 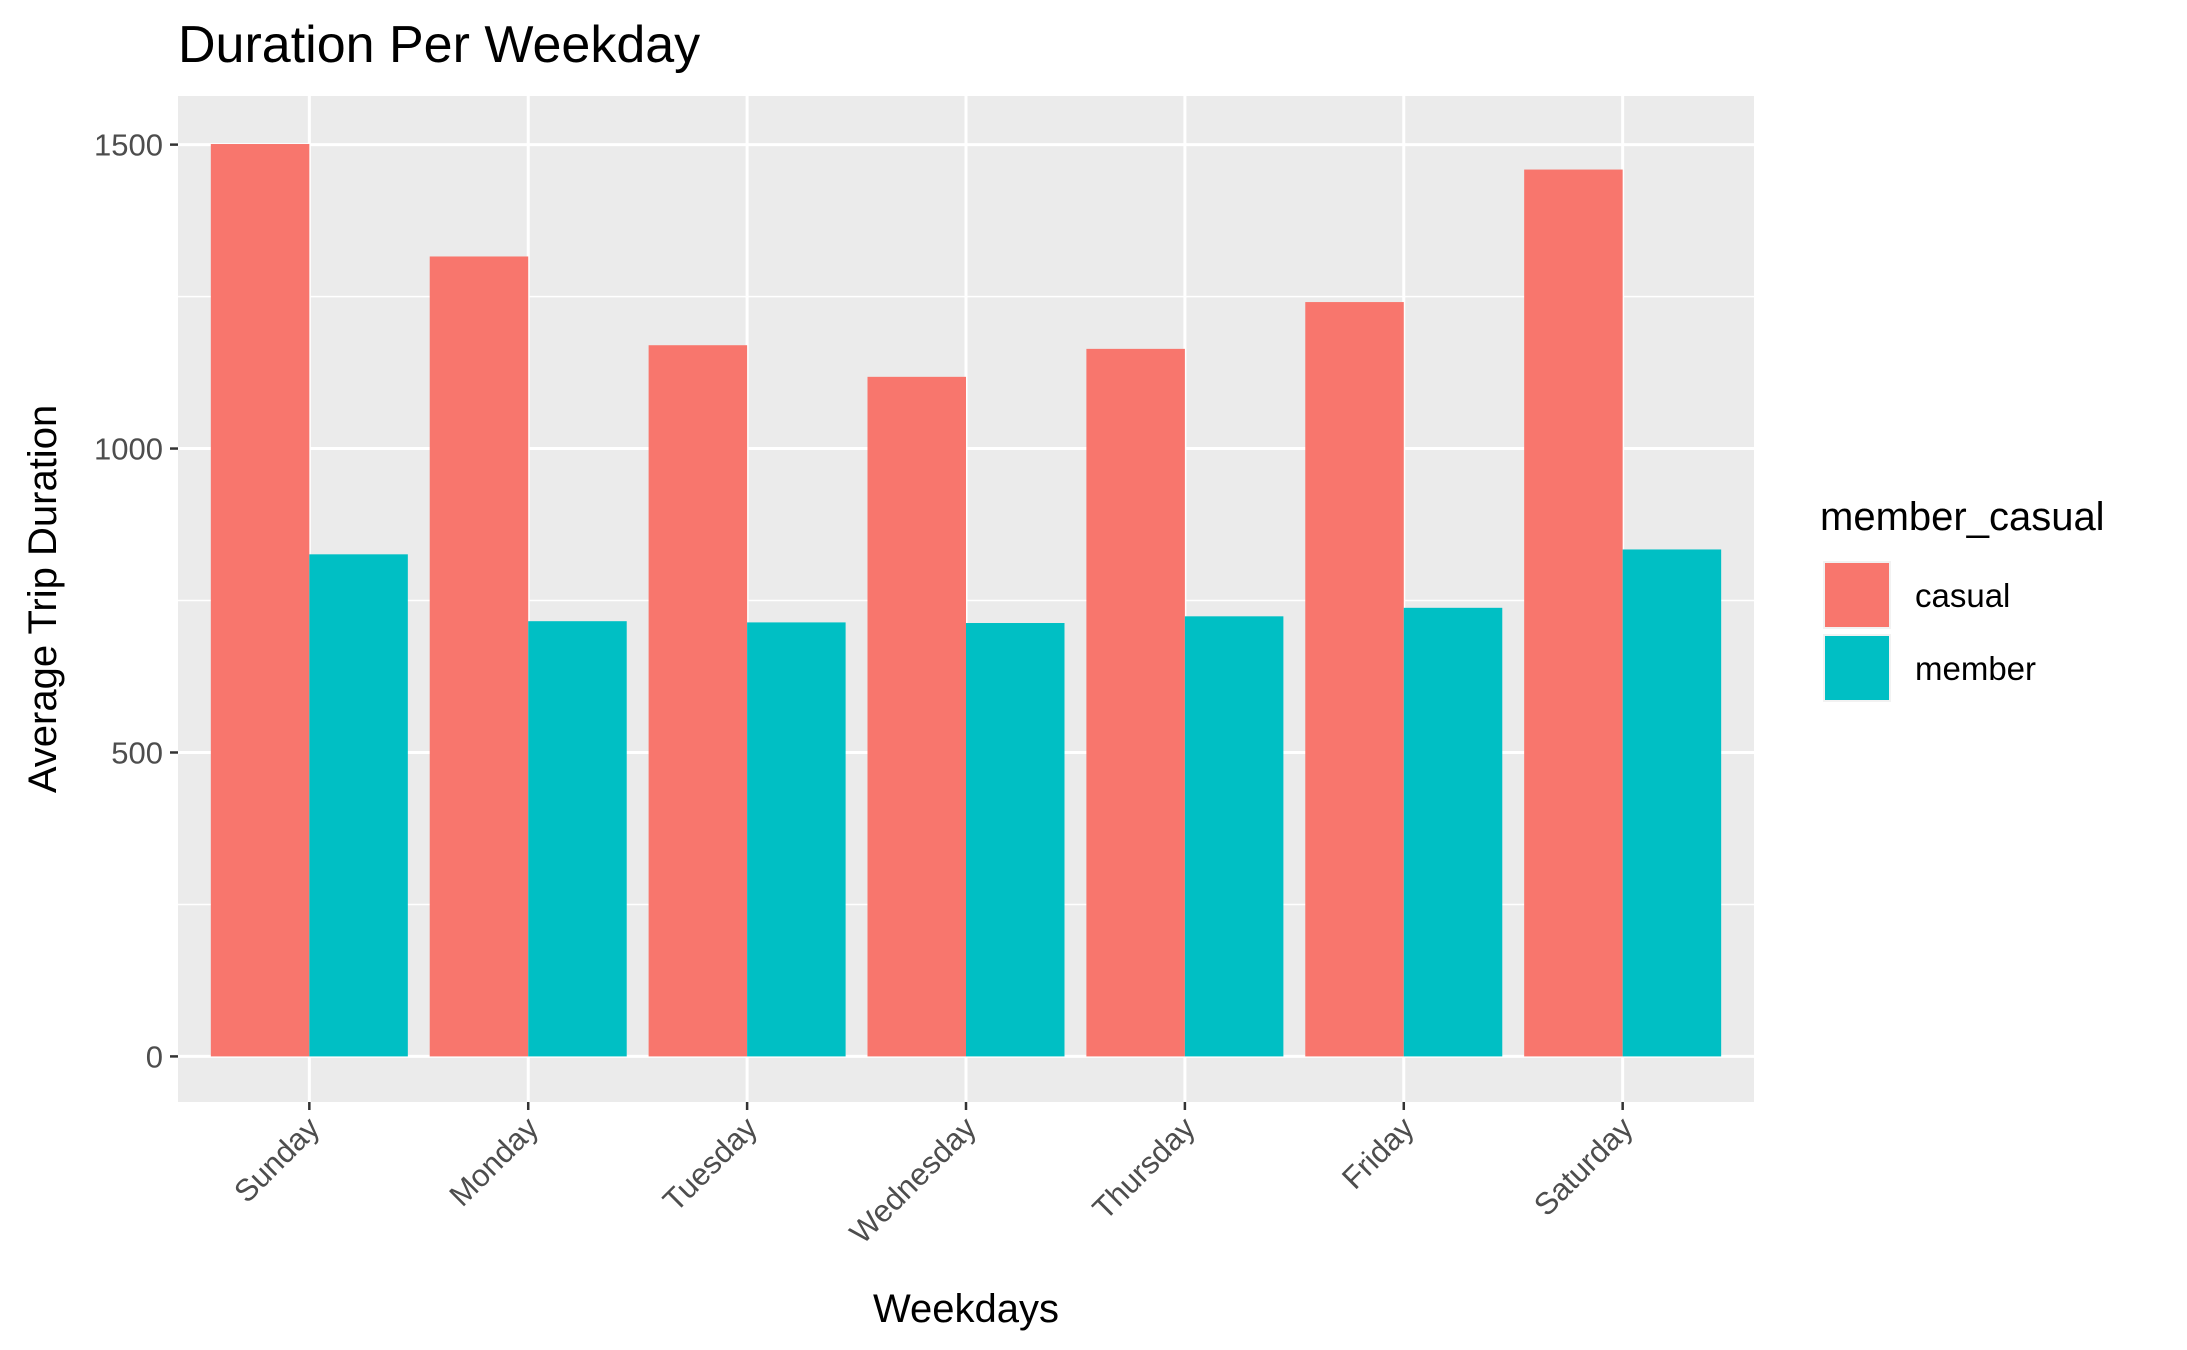 I want to click on bar-member-friday, so click(x=1453, y=832).